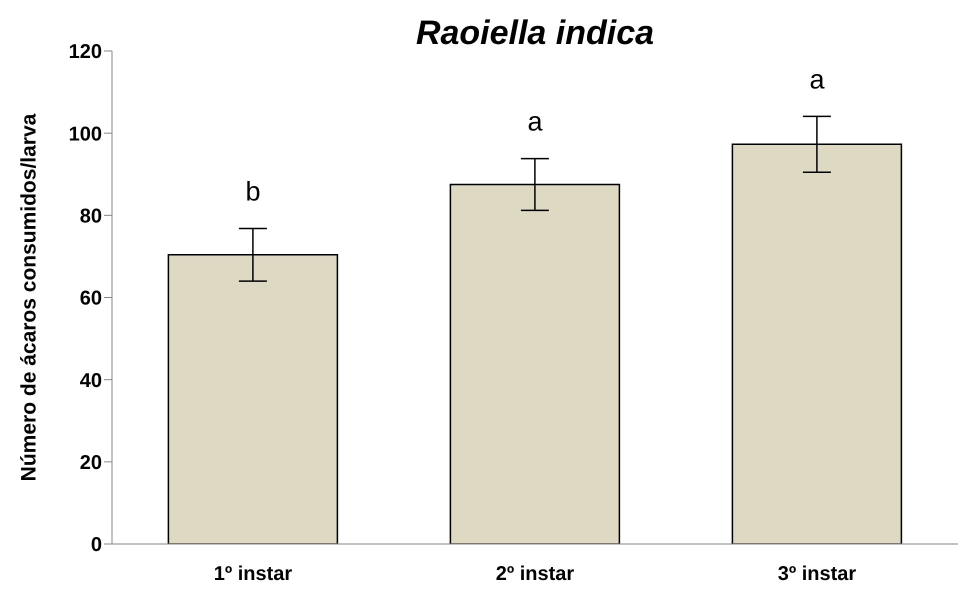  Describe the element at coordinates (253, 191) in the screenshot. I see `annotation: b` at that location.